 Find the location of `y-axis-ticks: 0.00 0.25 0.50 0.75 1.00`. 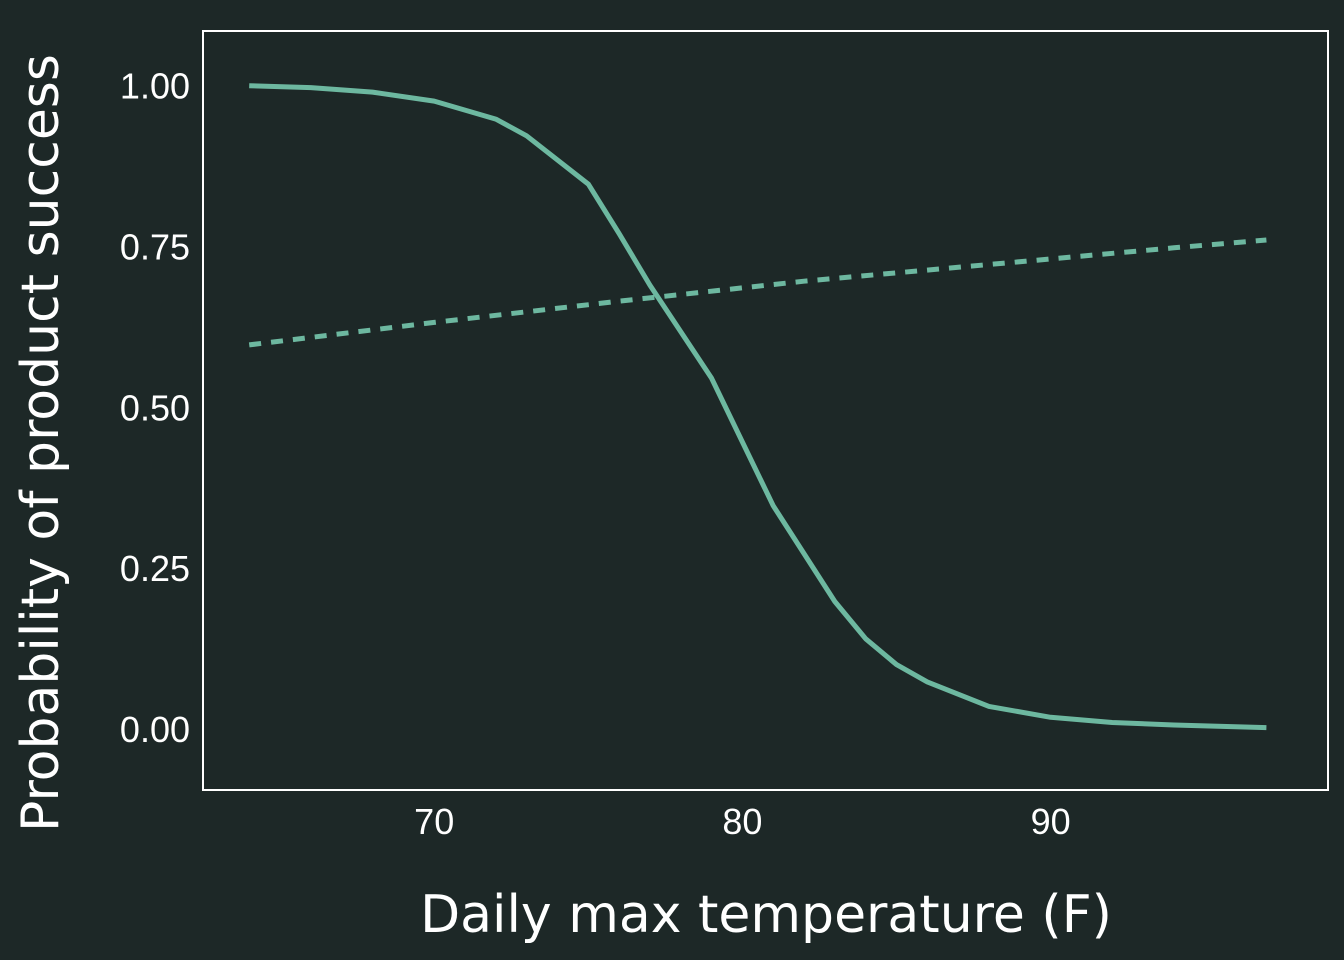

y-axis-ticks: 0.00 0.25 0.50 0.75 1.00 is located at coordinates (155, 408).